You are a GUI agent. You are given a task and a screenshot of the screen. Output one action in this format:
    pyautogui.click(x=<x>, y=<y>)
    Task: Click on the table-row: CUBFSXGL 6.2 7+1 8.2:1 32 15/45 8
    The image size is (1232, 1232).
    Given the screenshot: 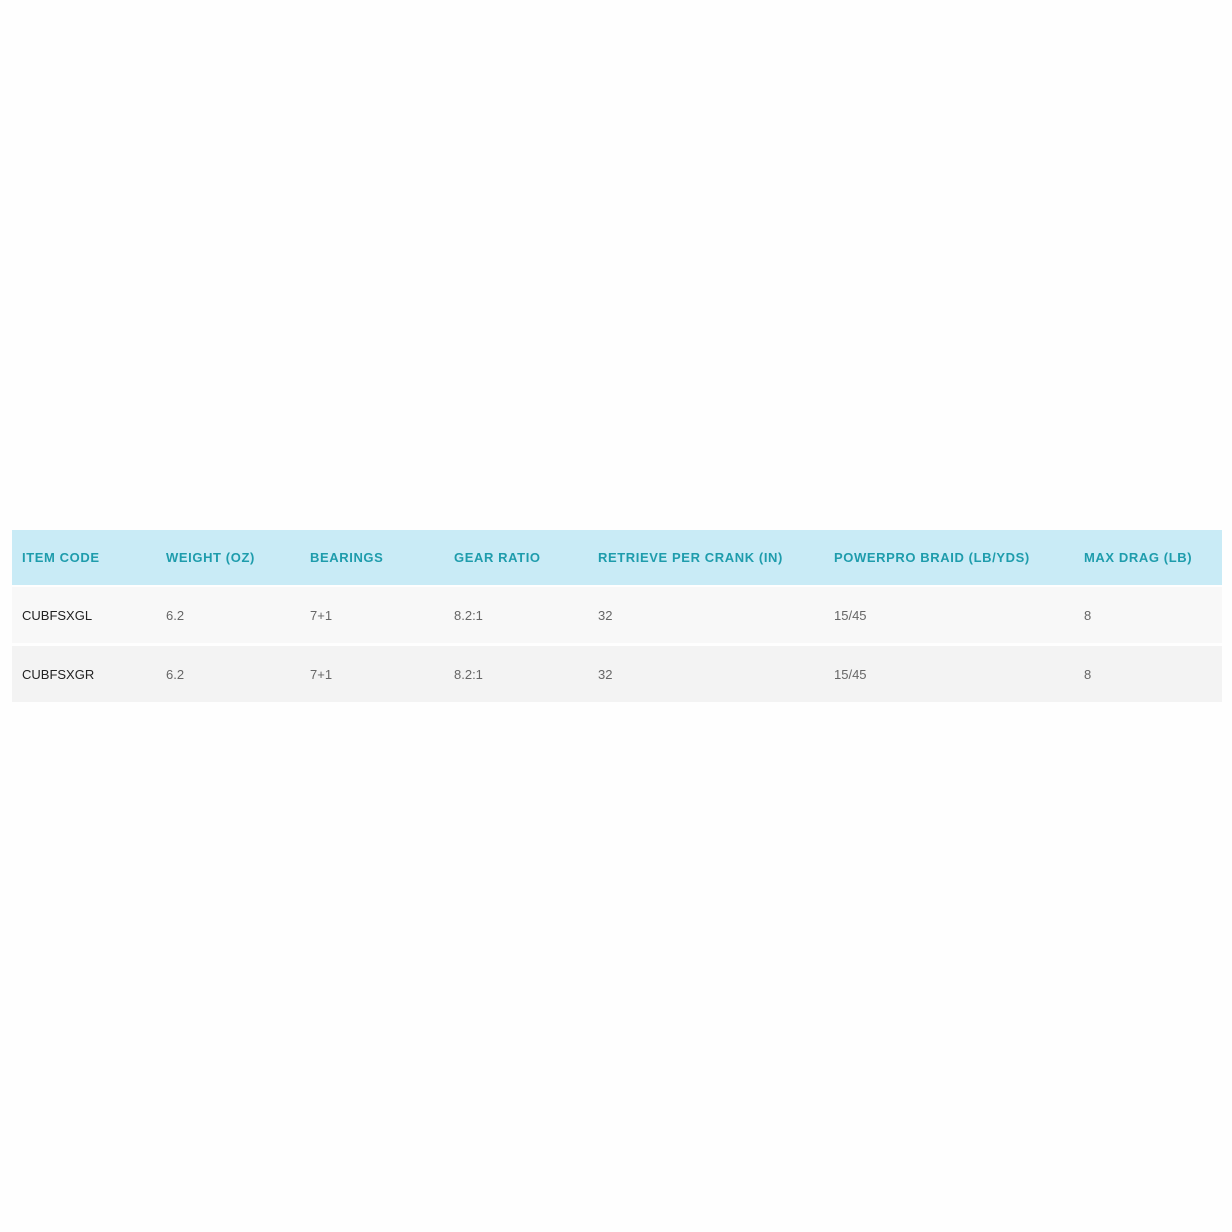 What is the action you would take?
    pyautogui.click(x=617, y=616)
    